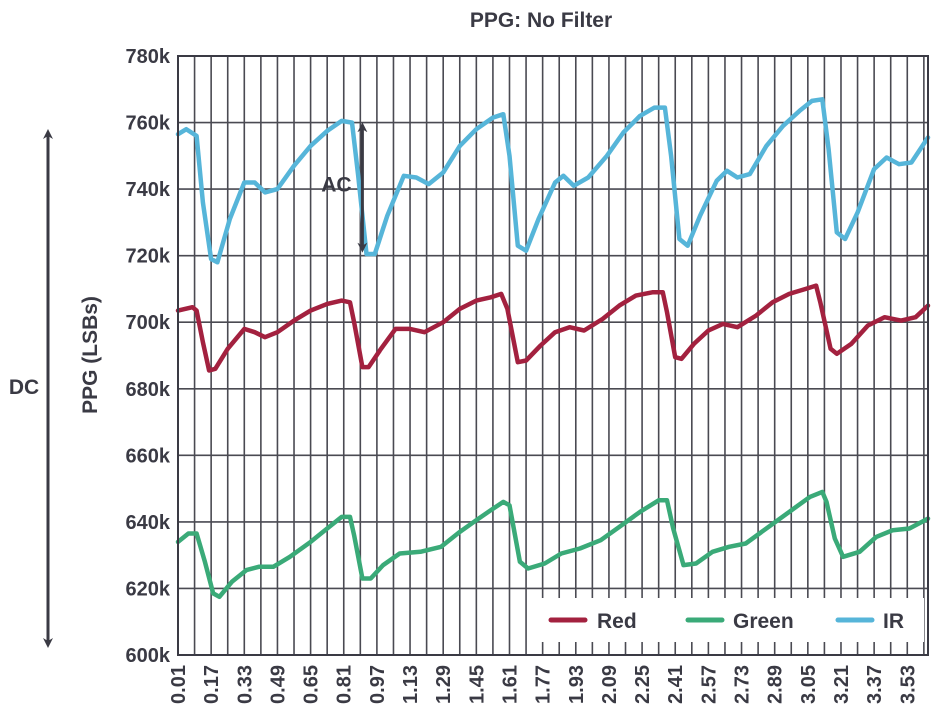  What do you see at coordinates (728, 620) in the screenshot?
I see `legend: Red Green IR` at bounding box center [728, 620].